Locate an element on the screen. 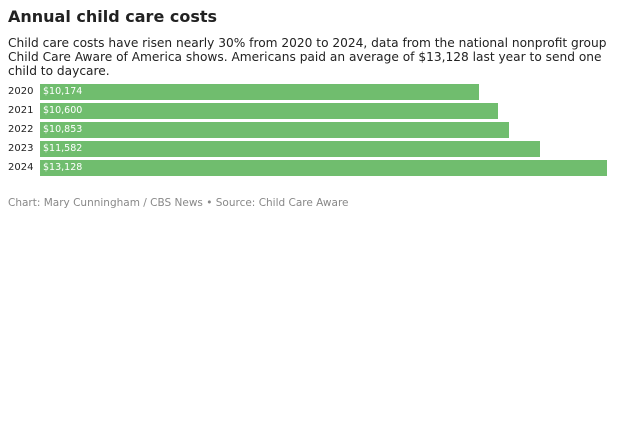  bar-track: $10,174 is located at coordinates (323, 92).